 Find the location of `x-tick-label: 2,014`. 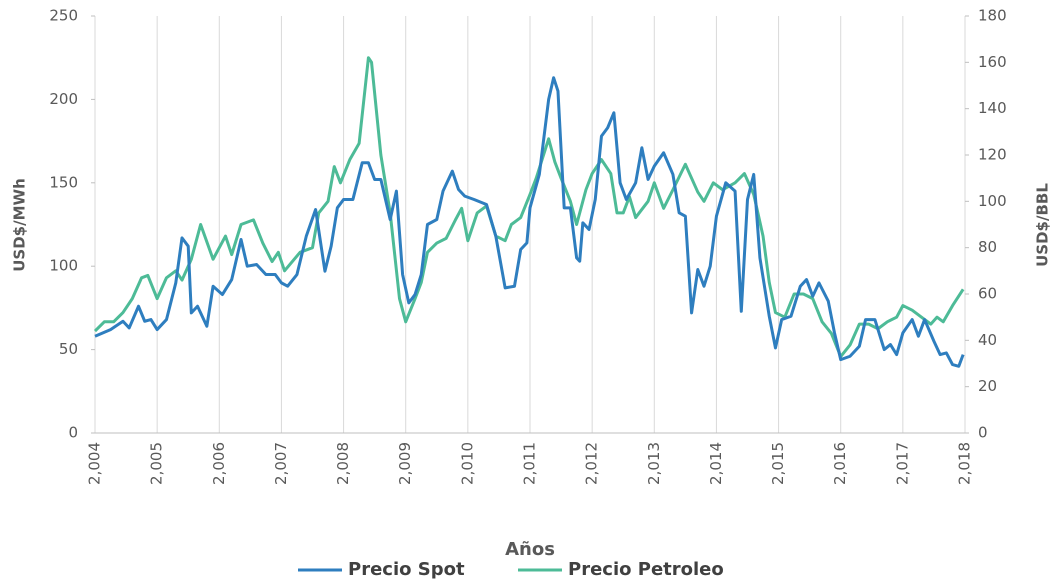

x-tick-label: 2,014 is located at coordinates (716, 463).